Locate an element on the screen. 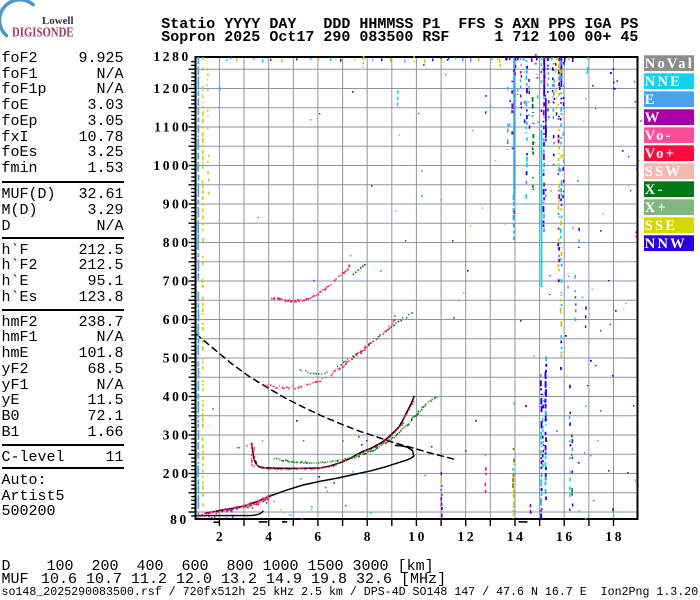  svg-text: 2 is located at coordinates (220, 536).